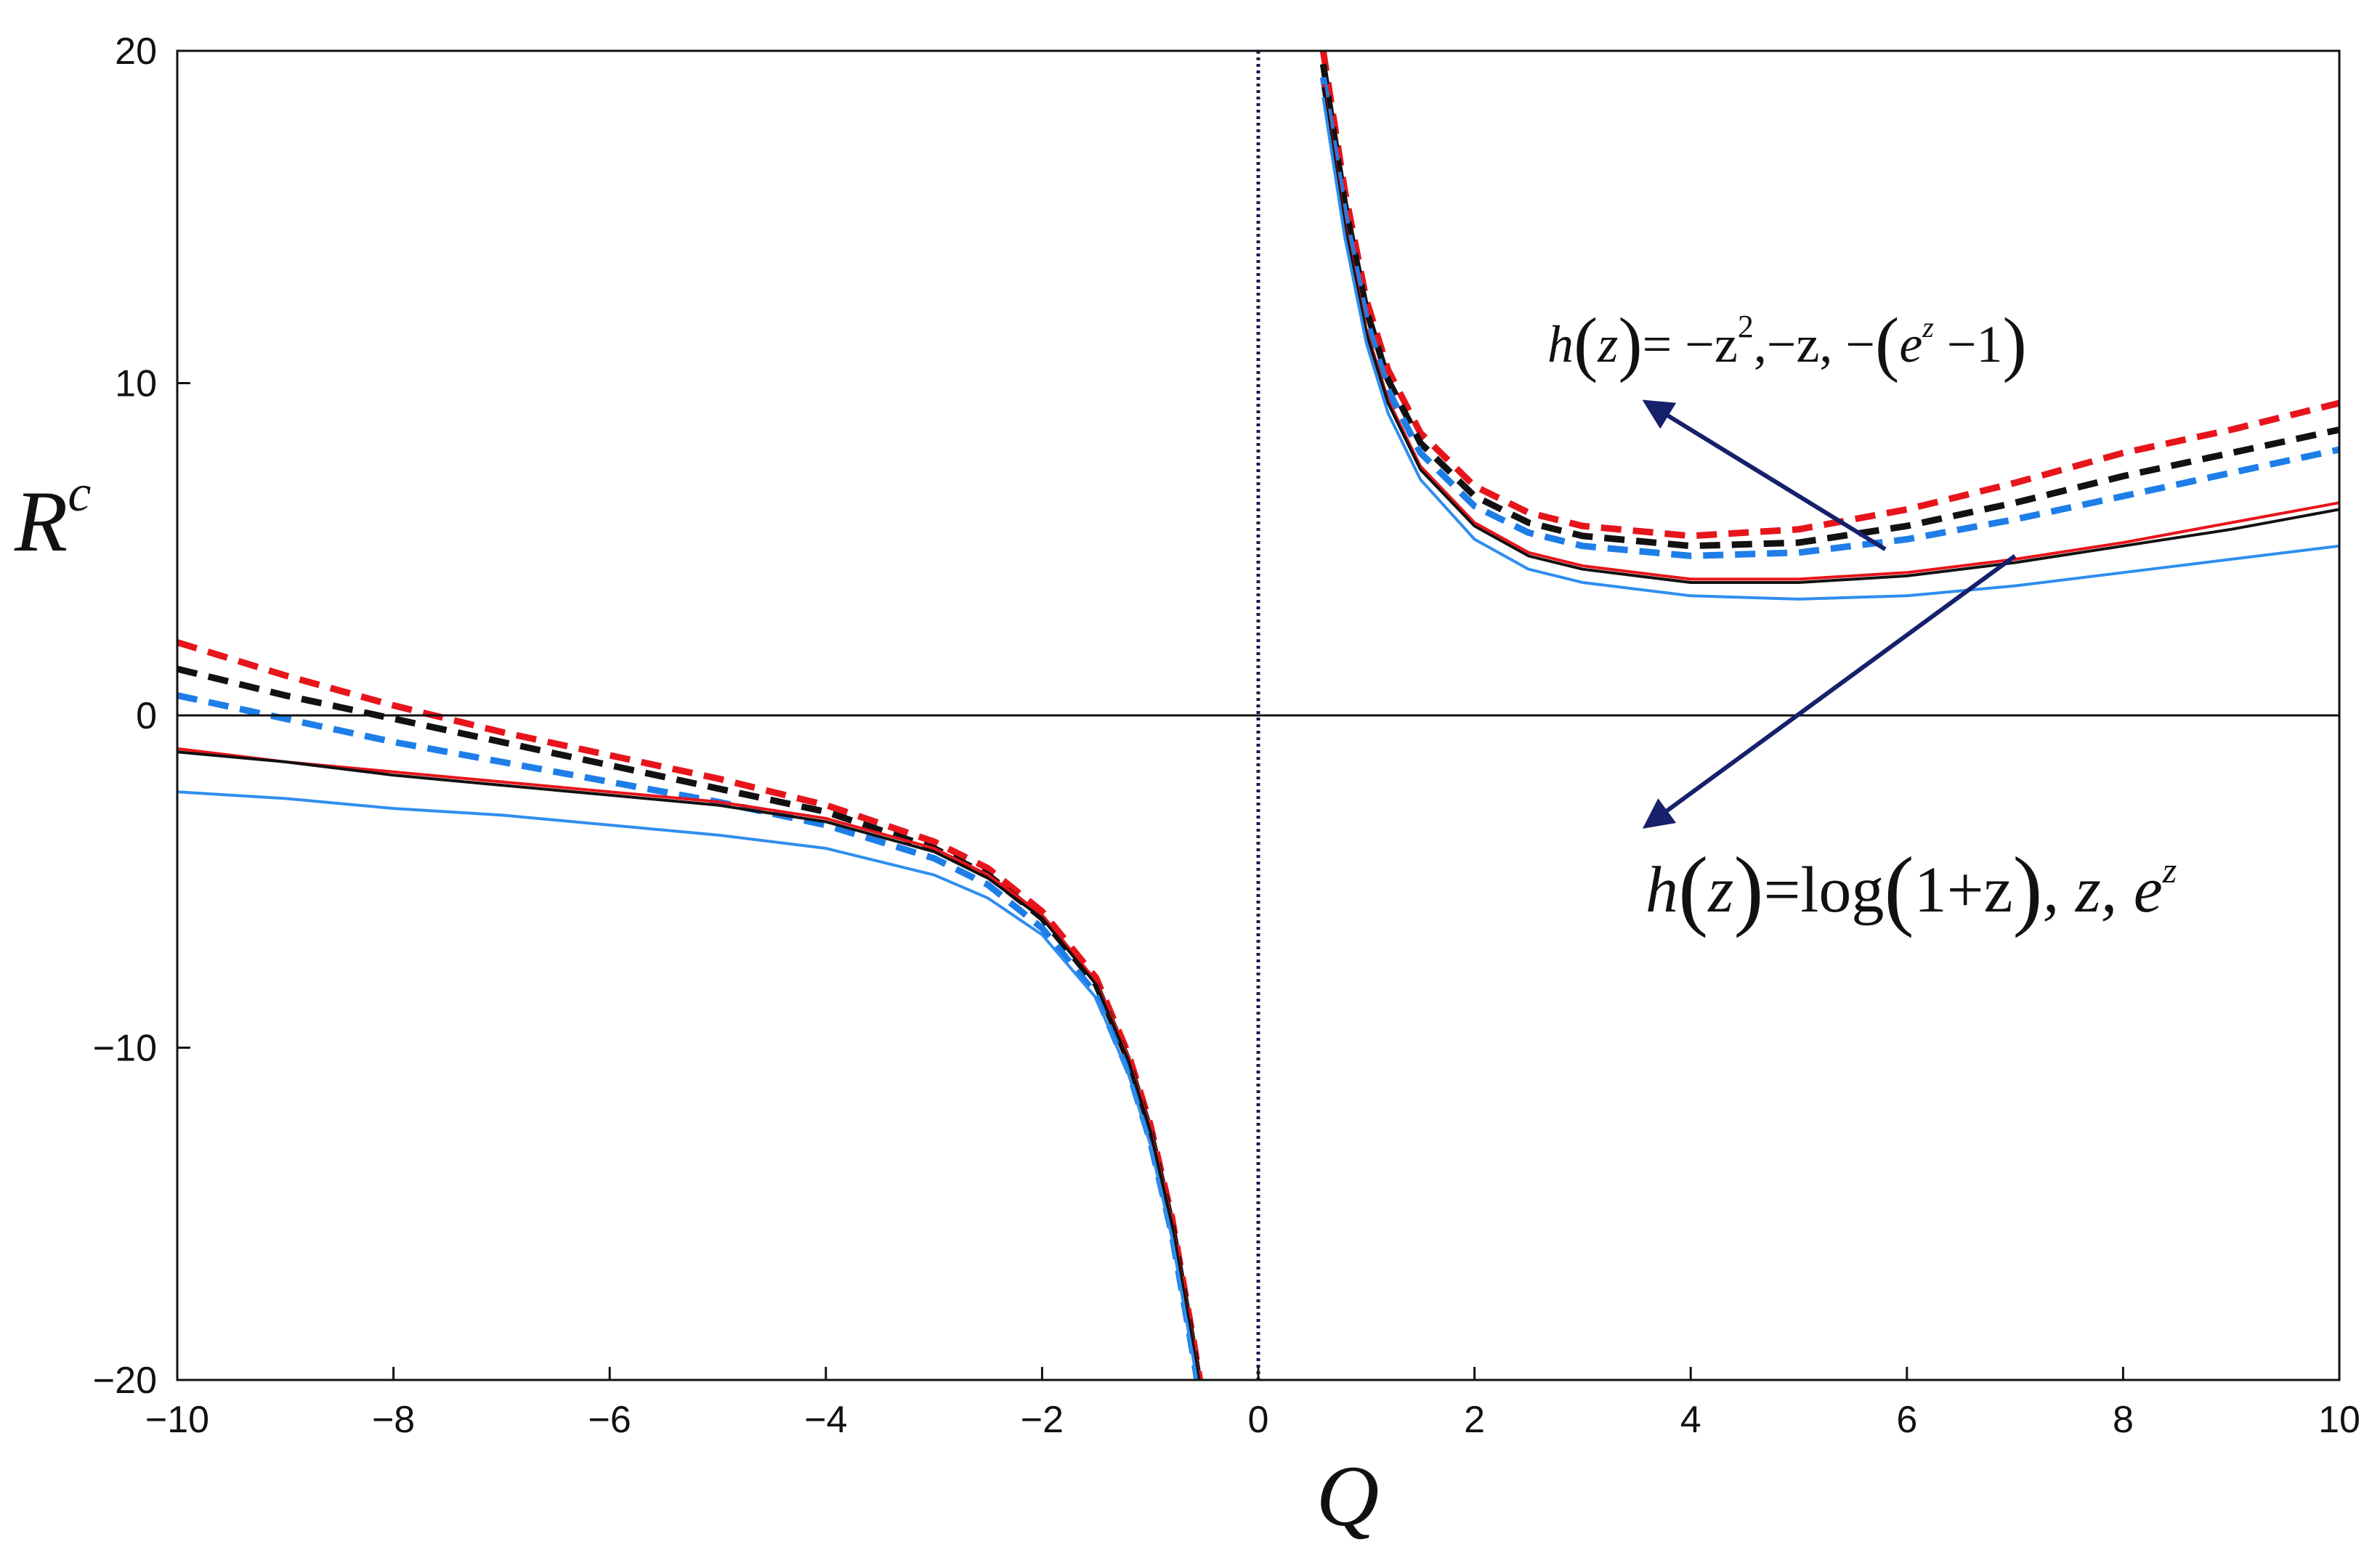 The image size is (2380, 1555). What do you see at coordinates (2014, 343) in the screenshot?
I see `annotation-negative-rparen2: )` at bounding box center [2014, 343].